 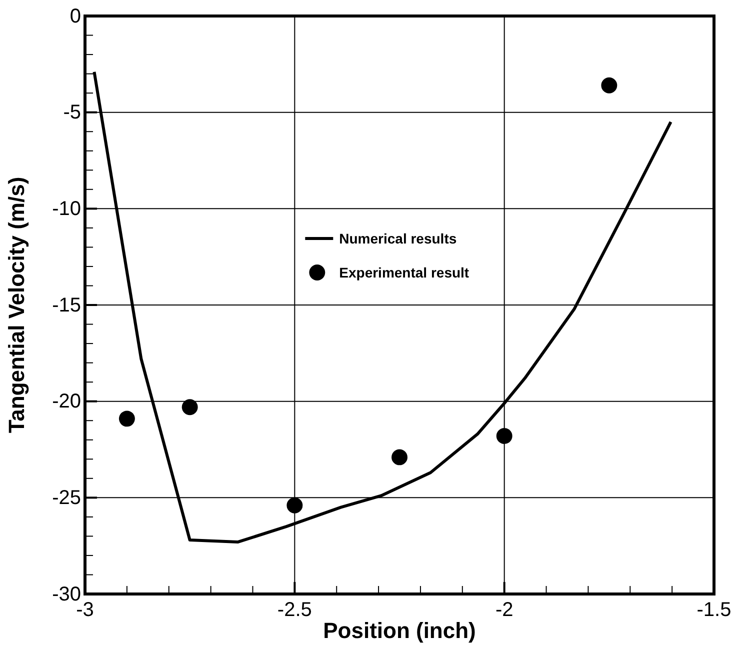 What do you see at coordinates (714, 610) in the screenshot?
I see `x-tick-label: -1.5` at bounding box center [714, 610].